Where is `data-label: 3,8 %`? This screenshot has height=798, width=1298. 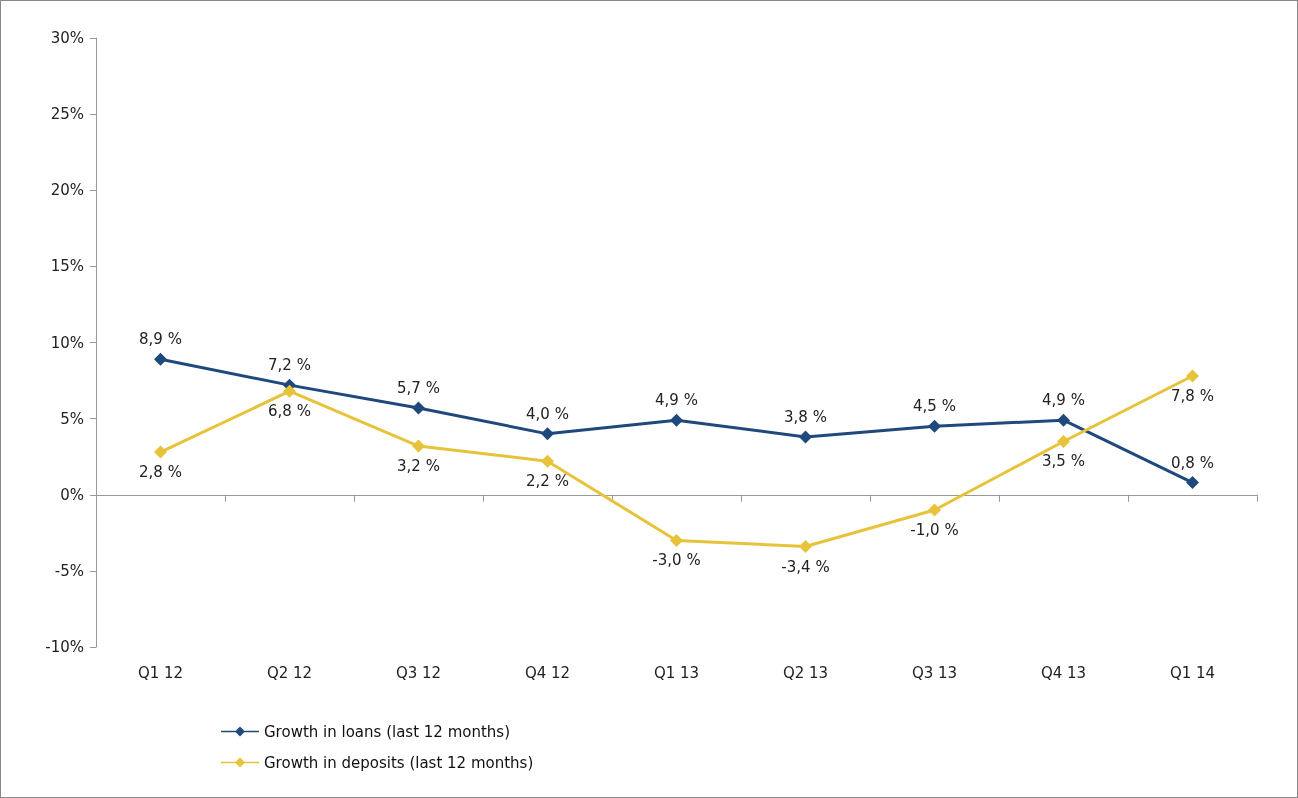
data-label: 3,8 % is located at coordinates (805, 416).